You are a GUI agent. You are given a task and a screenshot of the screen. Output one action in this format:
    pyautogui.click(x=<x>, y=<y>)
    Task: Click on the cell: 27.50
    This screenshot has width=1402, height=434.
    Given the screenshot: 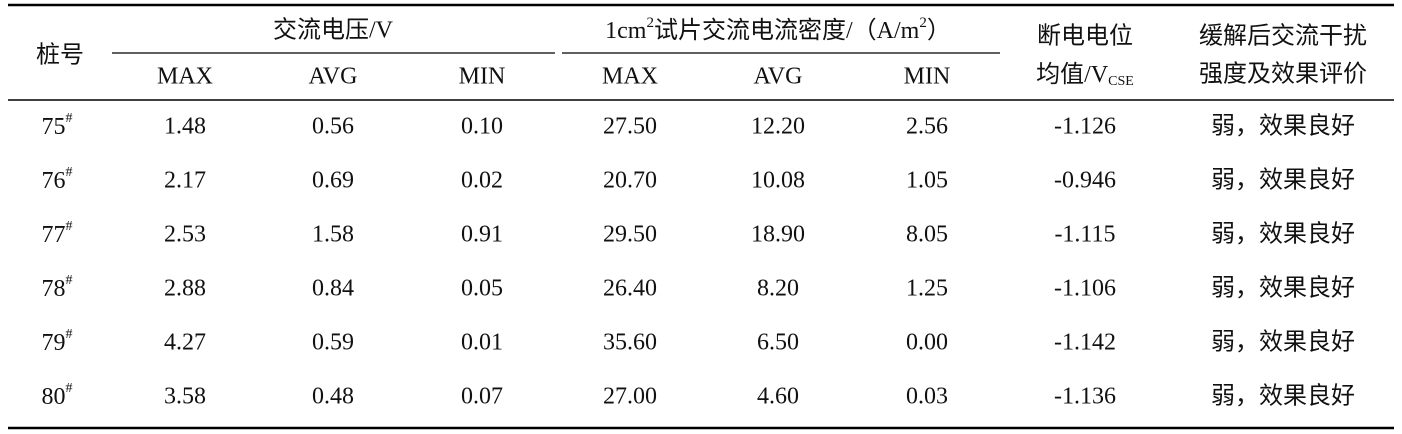 What is the action you would take?
    pyautogui.click(x=630, y=127)
    